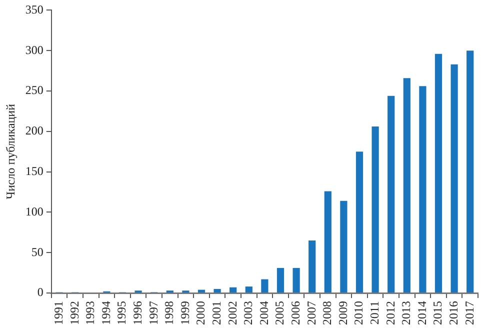 The image size is (492, 328). Describe the element at coordinates (216, 313) in the screenshot. I see `x-tick-label: 2001` at that location.